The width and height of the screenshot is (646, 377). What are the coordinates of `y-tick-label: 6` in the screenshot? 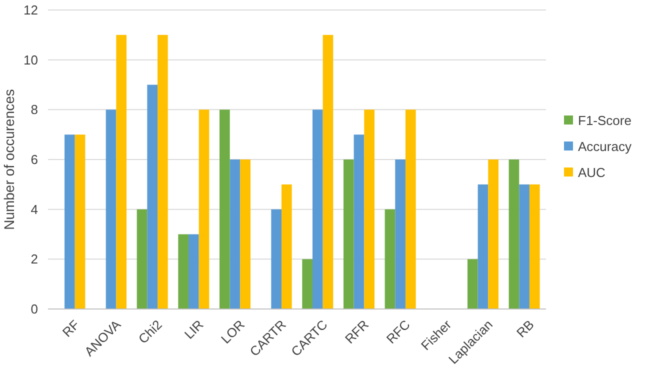 It's located at (34, 160).